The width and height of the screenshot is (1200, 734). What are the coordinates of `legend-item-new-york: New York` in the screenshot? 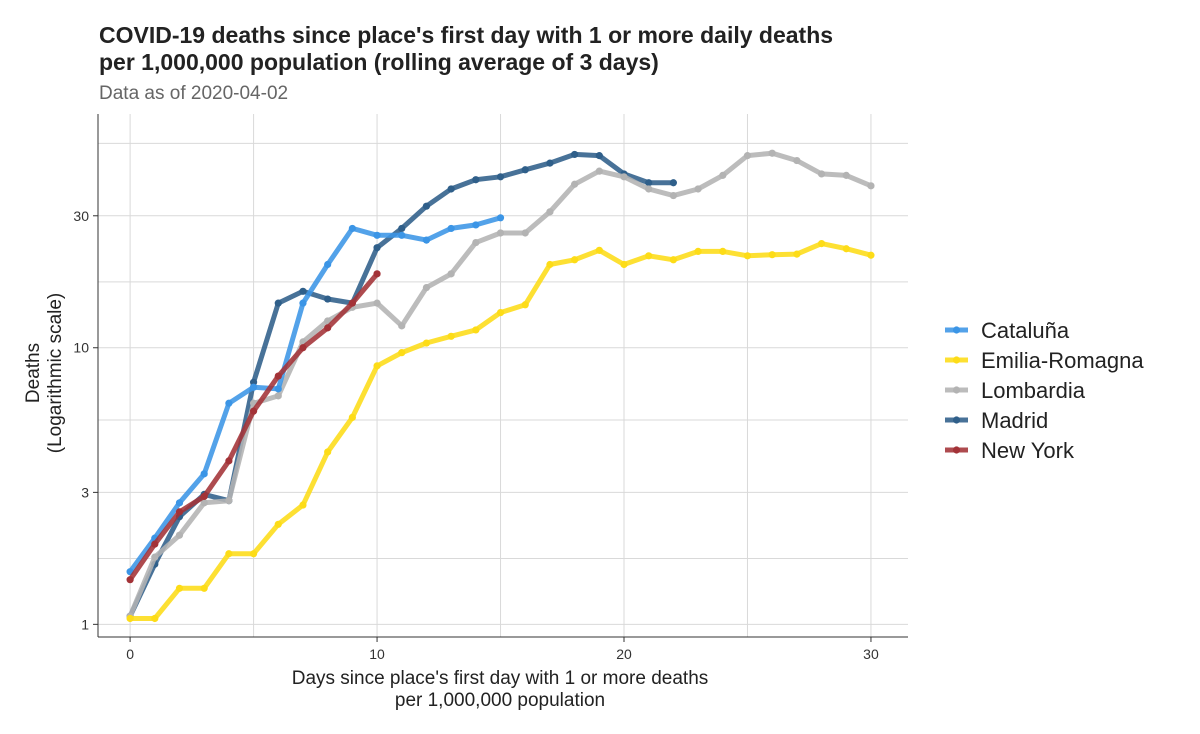 It's located at (1010, 450).